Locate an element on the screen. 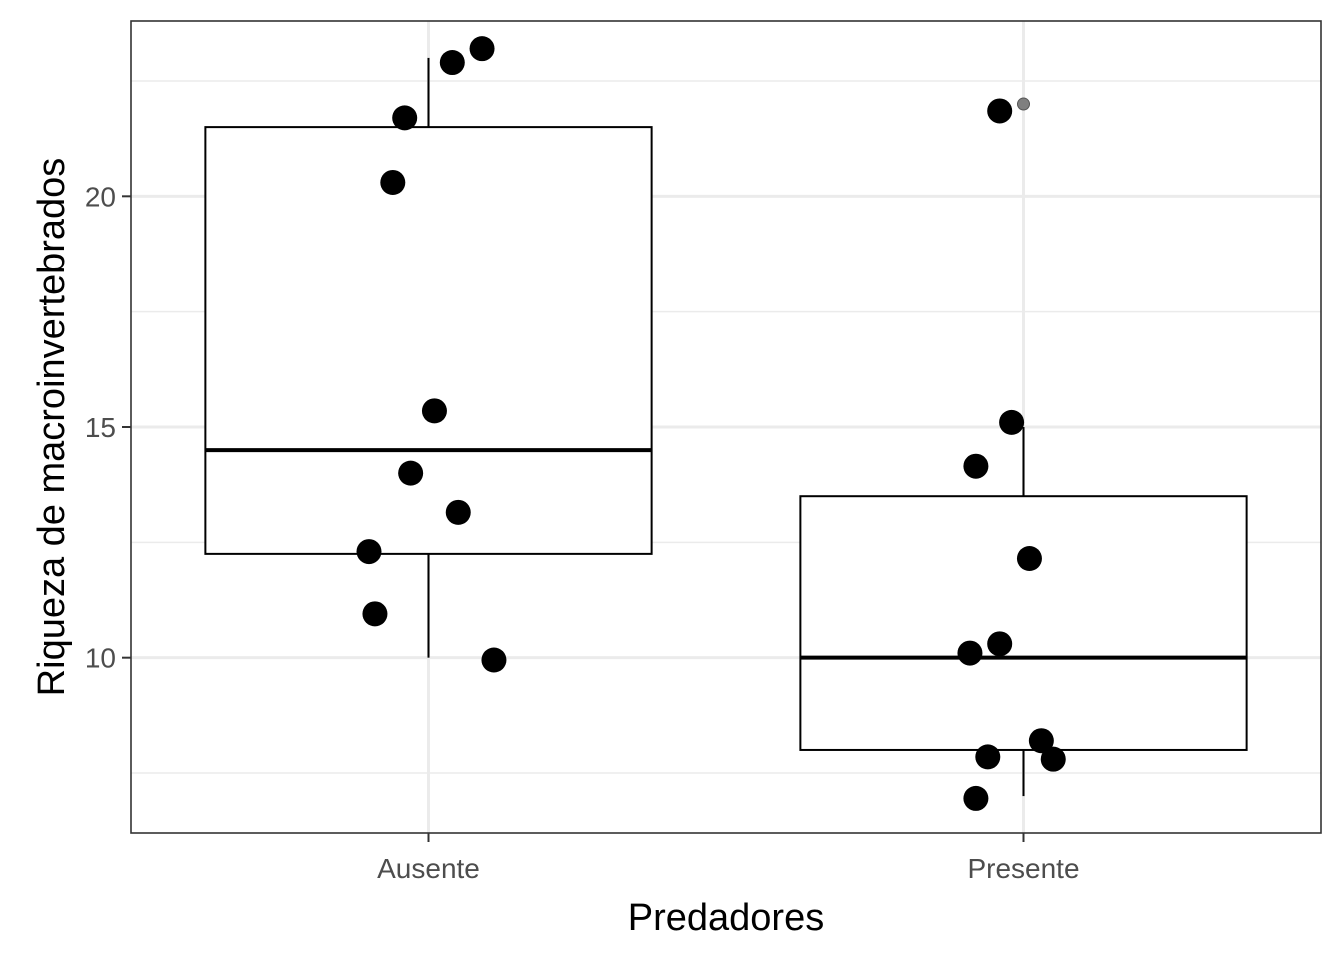  x-axis-title: Predadores is located at coordinates (726, 918).